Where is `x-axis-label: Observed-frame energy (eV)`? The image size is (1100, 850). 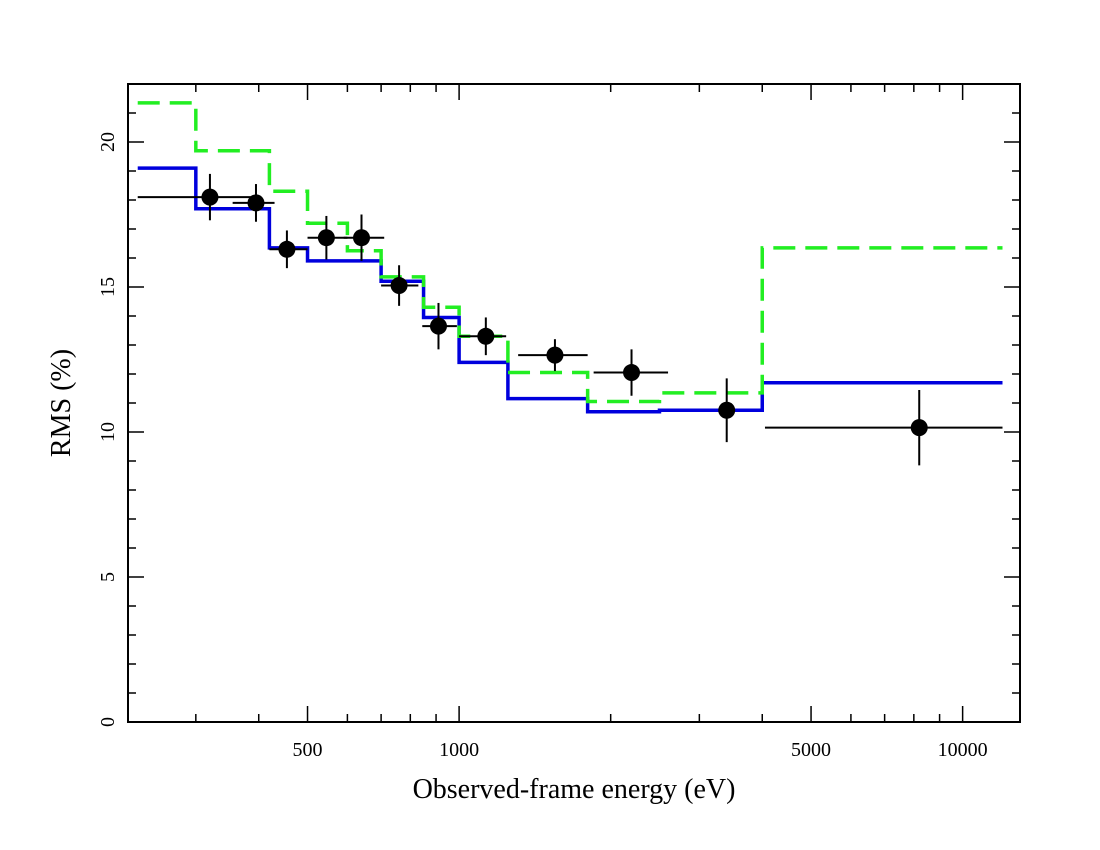 x-axis-label: Observed-frame energy (eV) is located at coordinates (574, 789).